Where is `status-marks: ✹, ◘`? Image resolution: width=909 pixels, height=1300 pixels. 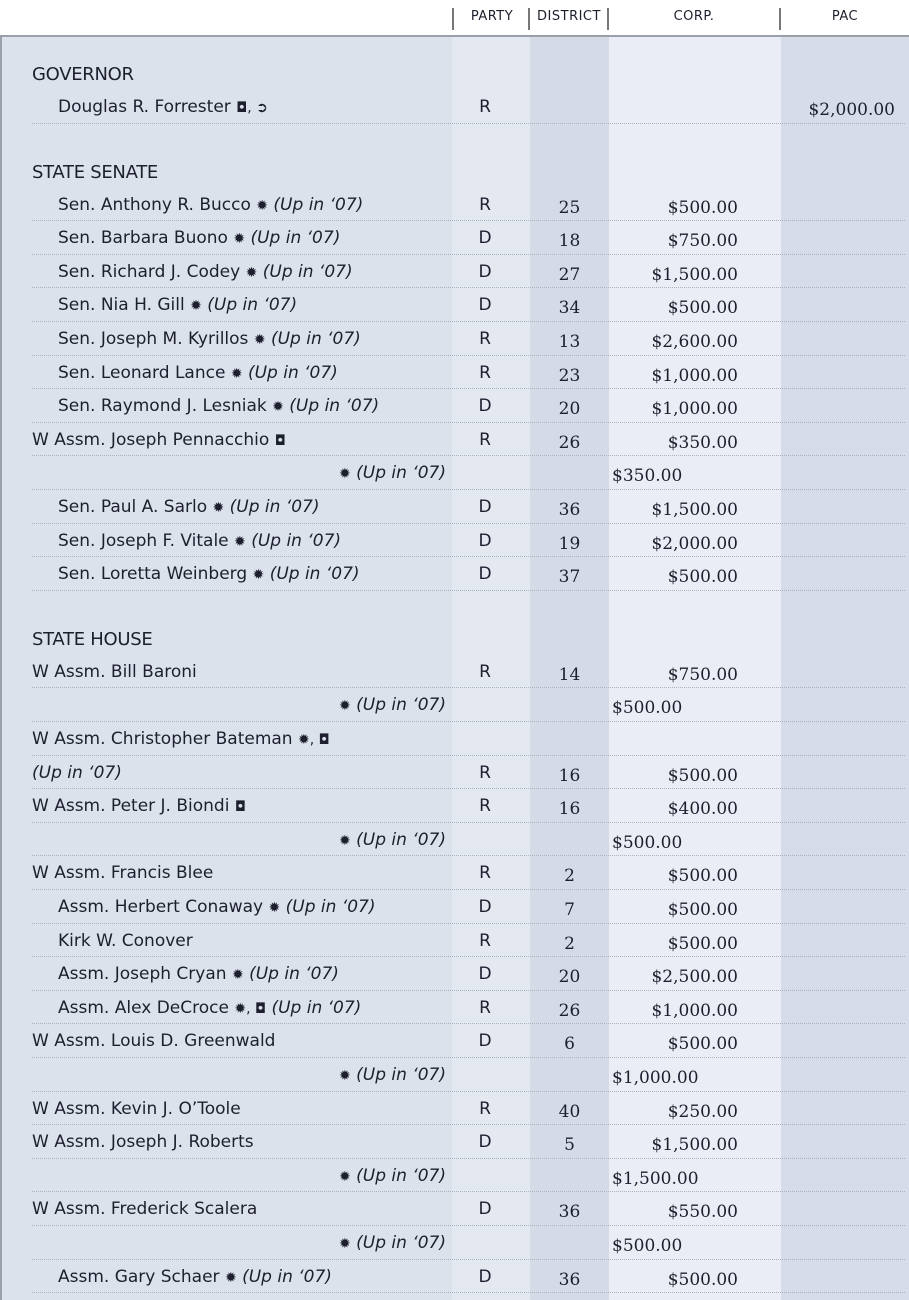
status-marks: ✹, ◘ is located at coordinates (250, 1008).